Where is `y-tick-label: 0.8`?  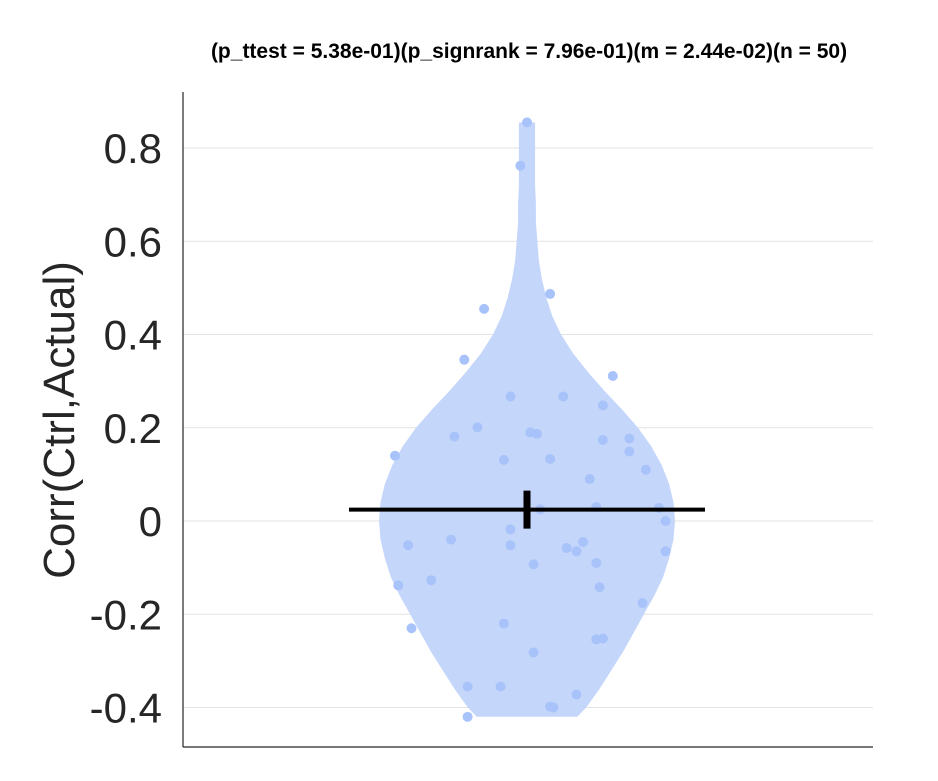 y-tick-label: 0.8 is located at coordinates (133, 148).